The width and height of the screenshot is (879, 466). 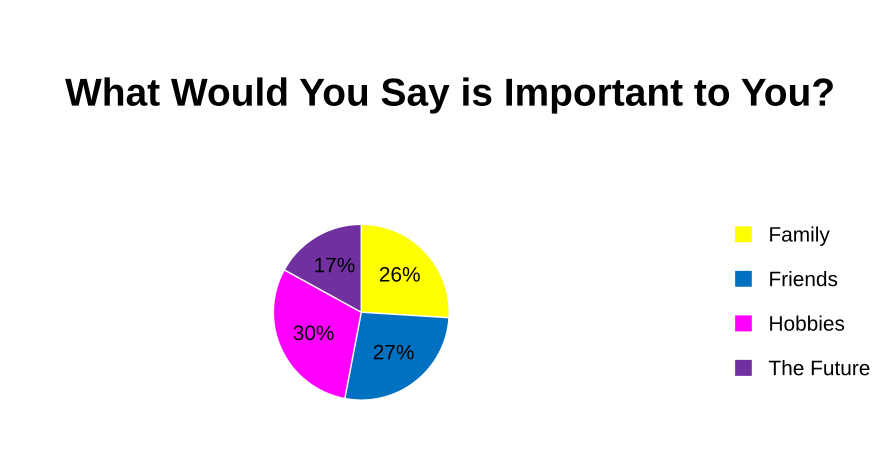 I want to click on legend-label: Friends, so click(x=804, y=278).